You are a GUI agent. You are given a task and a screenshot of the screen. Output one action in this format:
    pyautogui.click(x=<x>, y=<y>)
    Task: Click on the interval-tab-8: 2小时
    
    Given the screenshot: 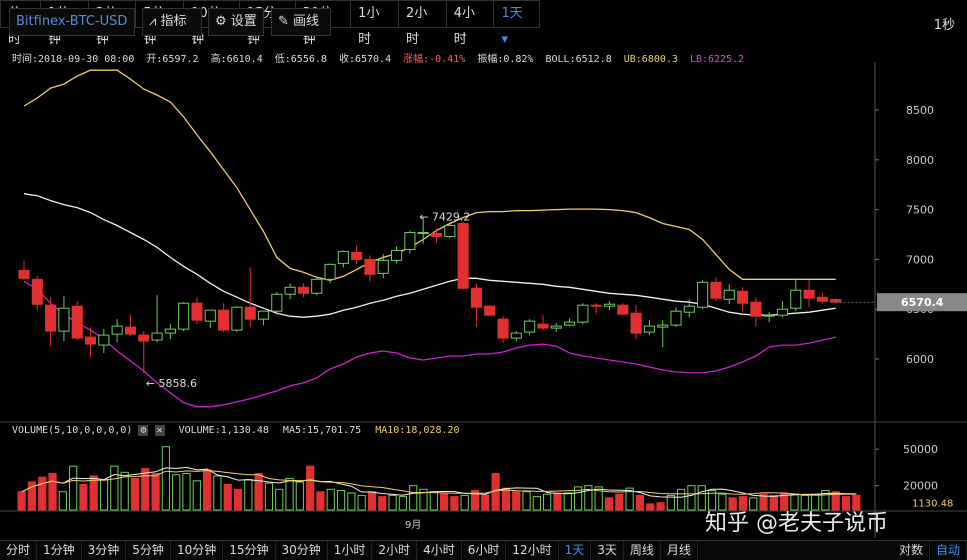 What is the action you would take?
    pyautogui.click(x=423, y=24)
    